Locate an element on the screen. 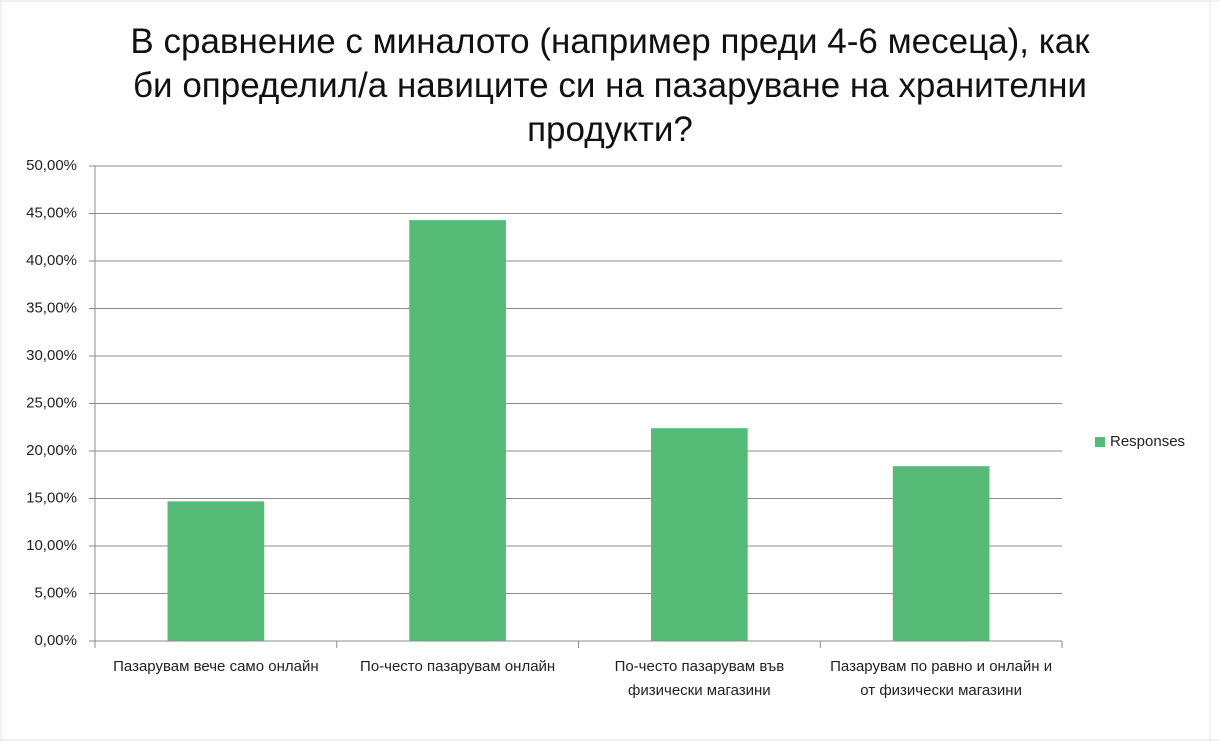  y-tick-label: 10,00% is located at coordinates (51, 545).